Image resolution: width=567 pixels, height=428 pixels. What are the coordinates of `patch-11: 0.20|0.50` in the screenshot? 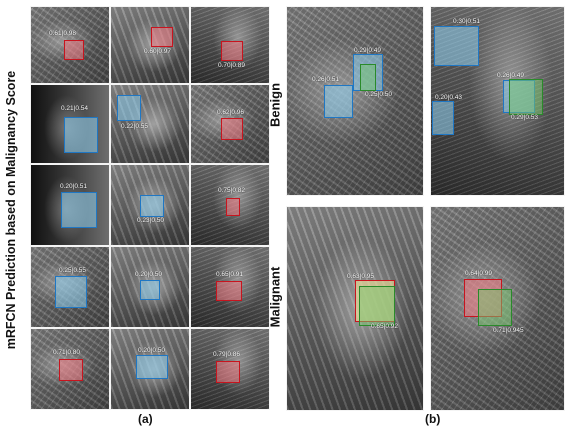 It's located at (150, 287).